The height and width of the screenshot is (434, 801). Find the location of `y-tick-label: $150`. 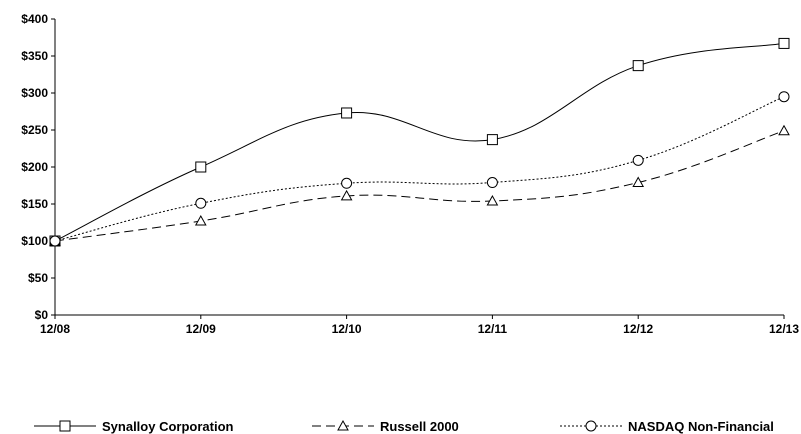

y-tick-label: $150 is located at coordinates (34, 204).